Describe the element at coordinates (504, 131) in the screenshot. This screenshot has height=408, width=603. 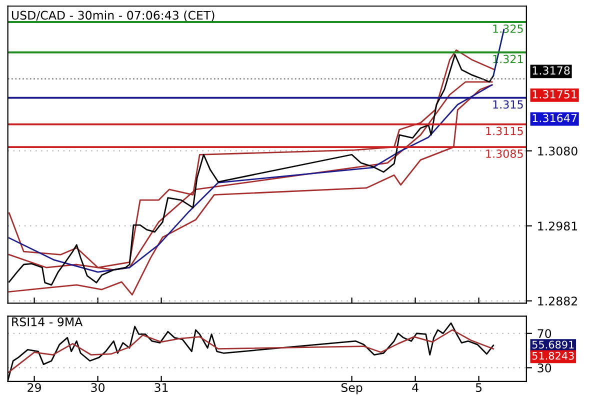
I see `ref-line-label: 1.3115` at that location.